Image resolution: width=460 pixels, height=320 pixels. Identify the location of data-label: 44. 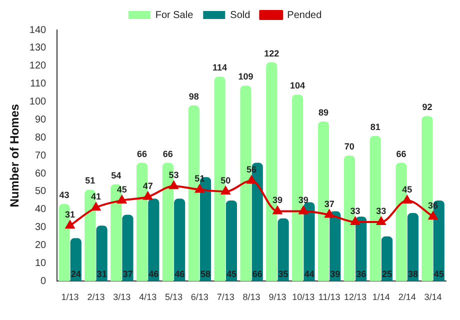
(309, 274).